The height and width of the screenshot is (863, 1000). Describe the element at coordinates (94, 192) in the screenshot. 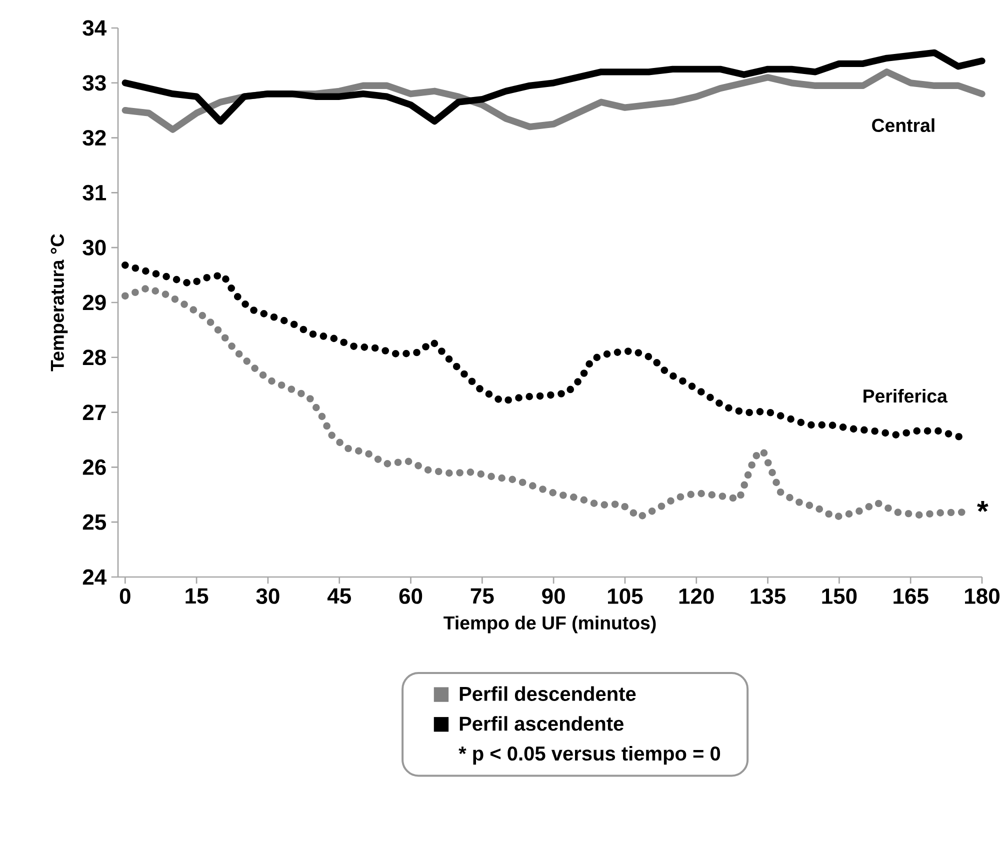

I see `y-tick-label: 31` at that location.